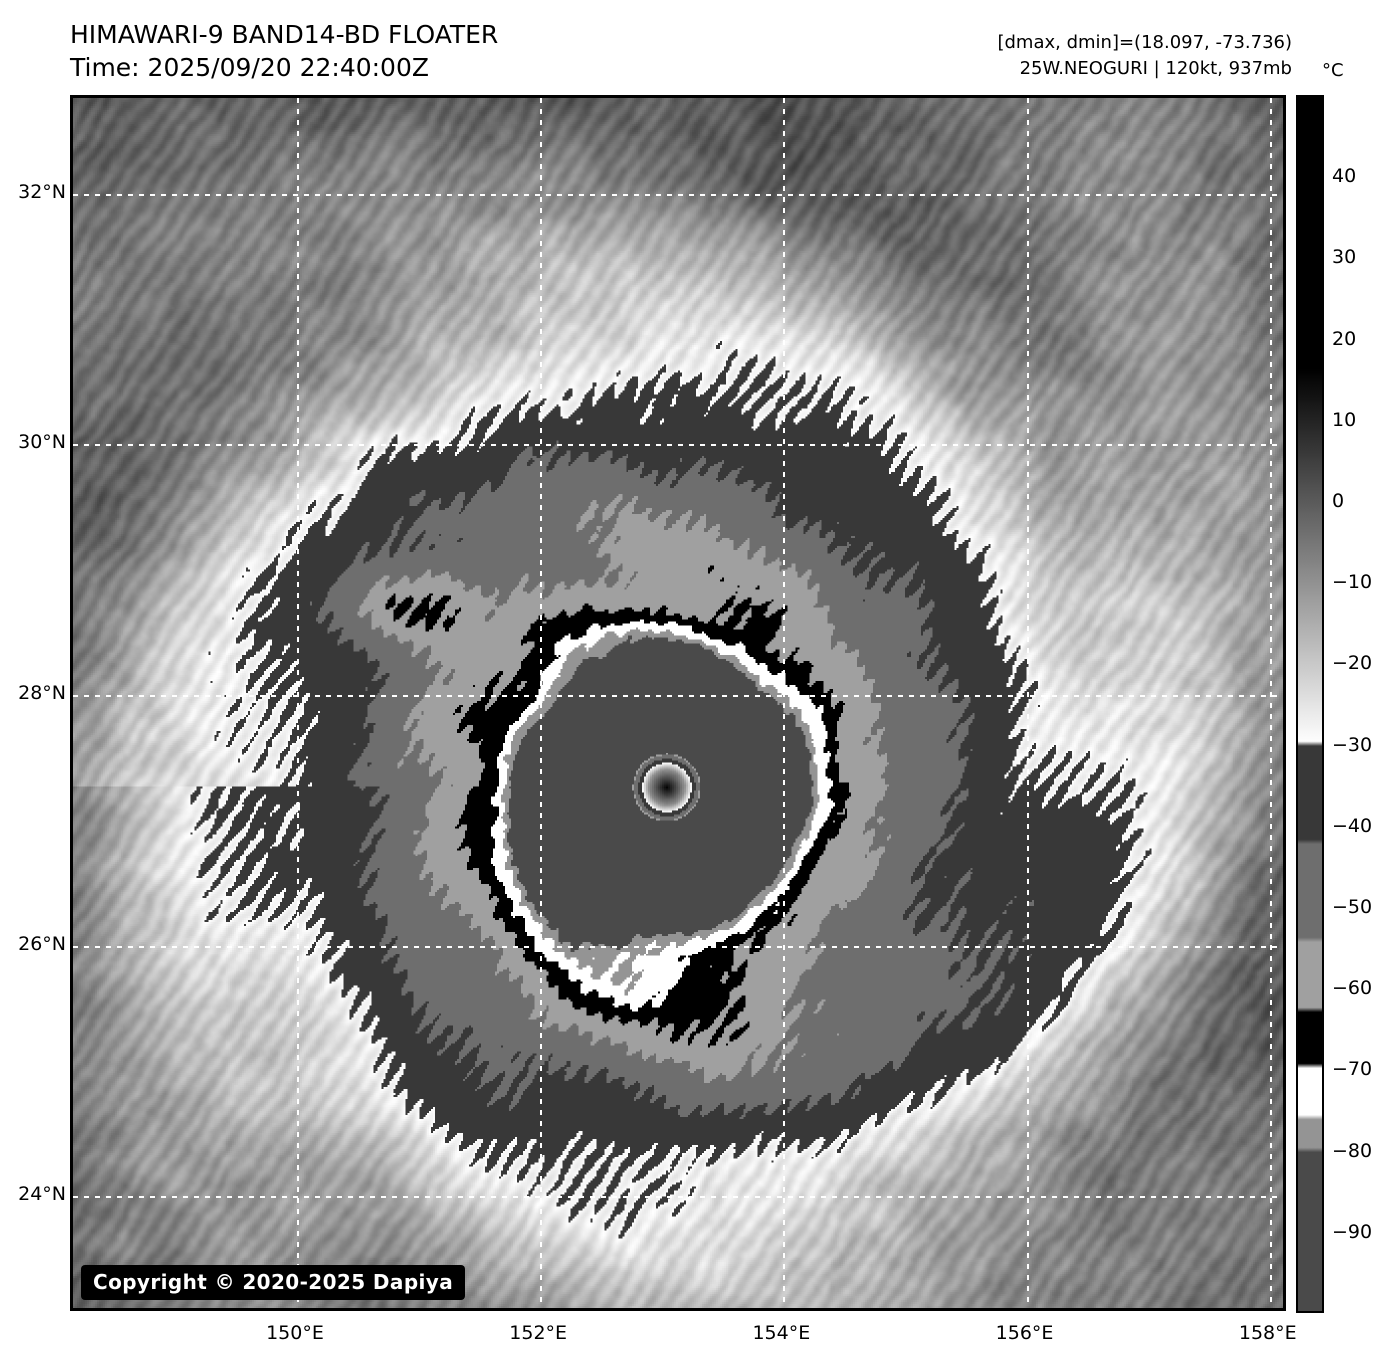 The height and width of the screenshot is (1359, 1390). Describe the element at coordinates (295, 1333) in the screenshot. I see `longitude-tick-label: 150°E` at that location.